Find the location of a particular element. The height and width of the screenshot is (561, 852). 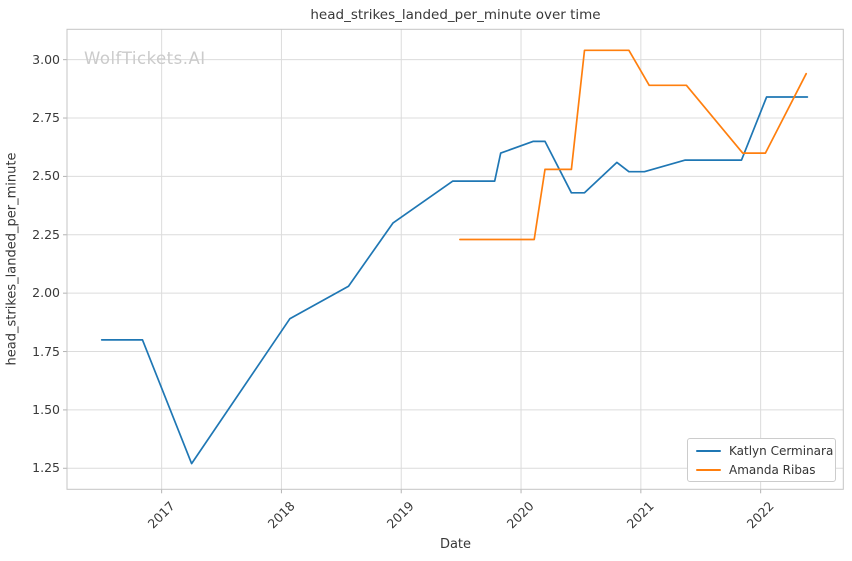

series-line-amanda-ribas is located at coordinates (633, 145).